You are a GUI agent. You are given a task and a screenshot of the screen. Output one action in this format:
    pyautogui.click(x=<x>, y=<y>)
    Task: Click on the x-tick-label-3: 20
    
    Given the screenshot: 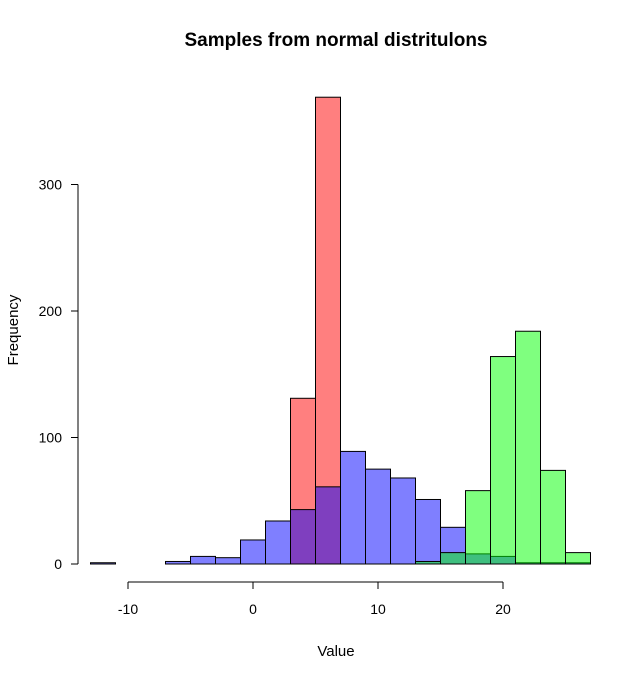 What is the action you would take?
    pyautogui.click(x=503, y=609)
    